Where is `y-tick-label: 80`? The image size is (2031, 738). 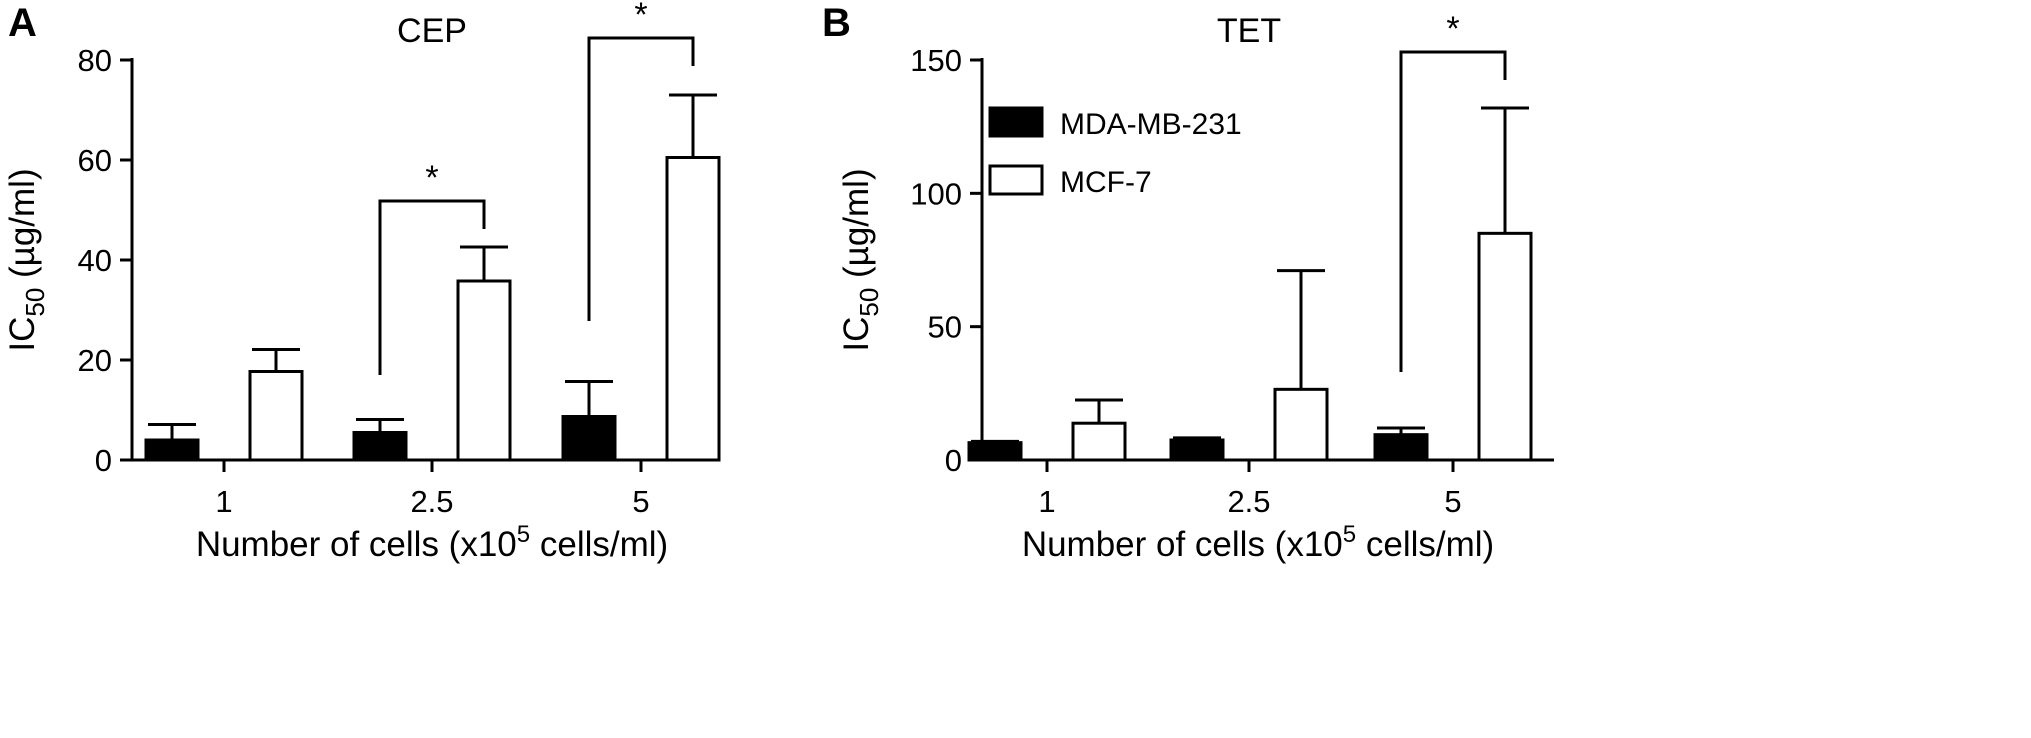
y-tick-label: 80 is located at coordinates (95, 60).